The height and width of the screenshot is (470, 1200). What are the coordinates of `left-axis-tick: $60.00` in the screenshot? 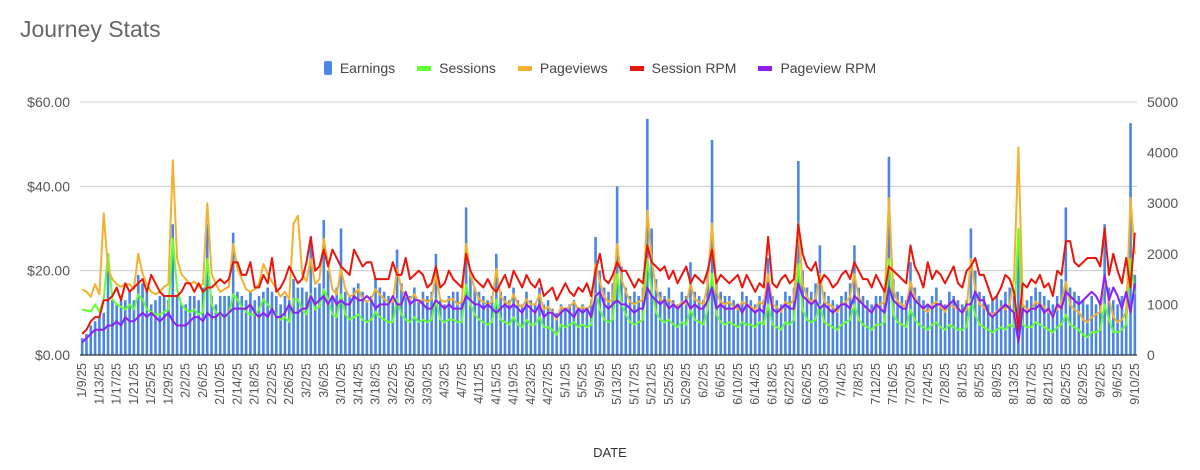 It's located at (48, 102).